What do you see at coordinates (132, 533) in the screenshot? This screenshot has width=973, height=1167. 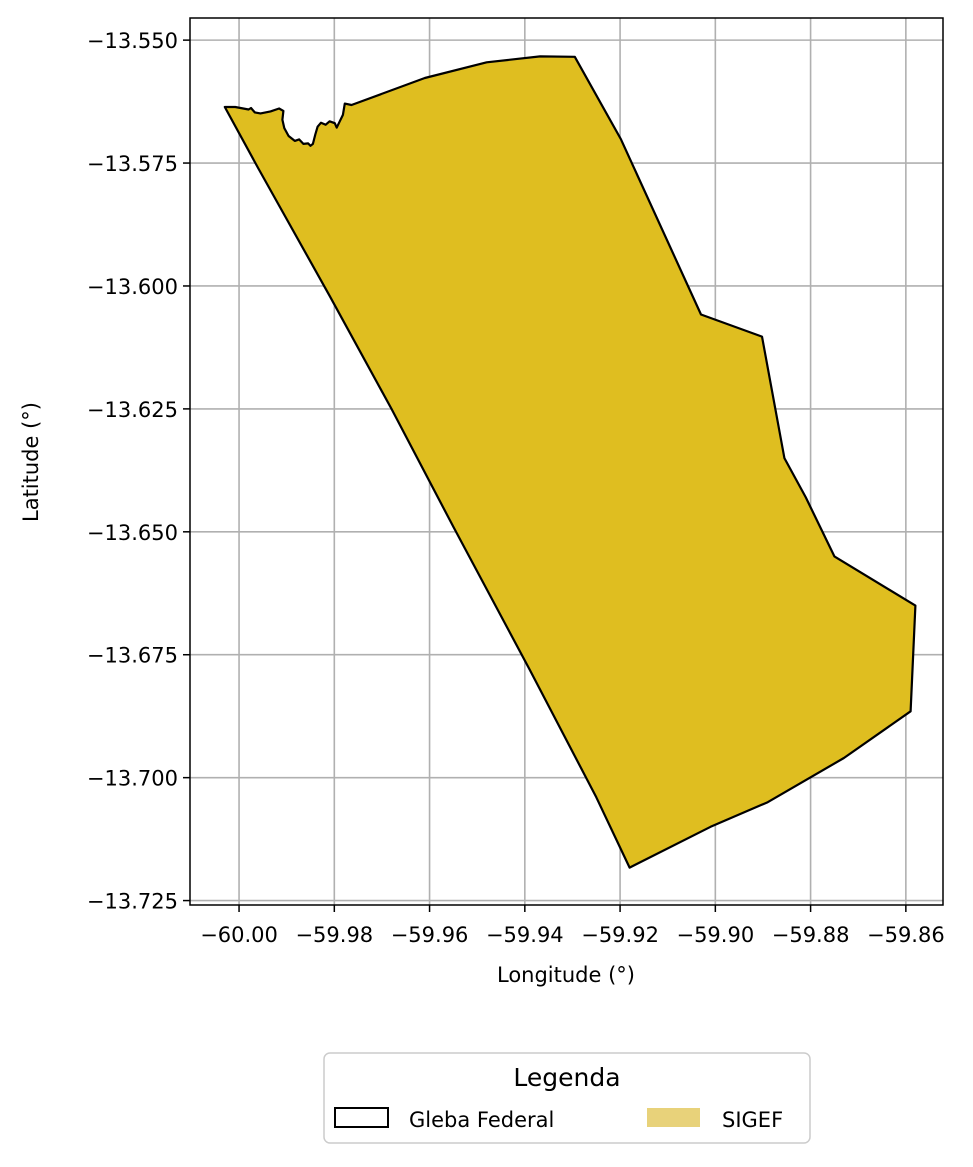 I see `y-tick-label: −13.650` at bounding box center [132, 533].